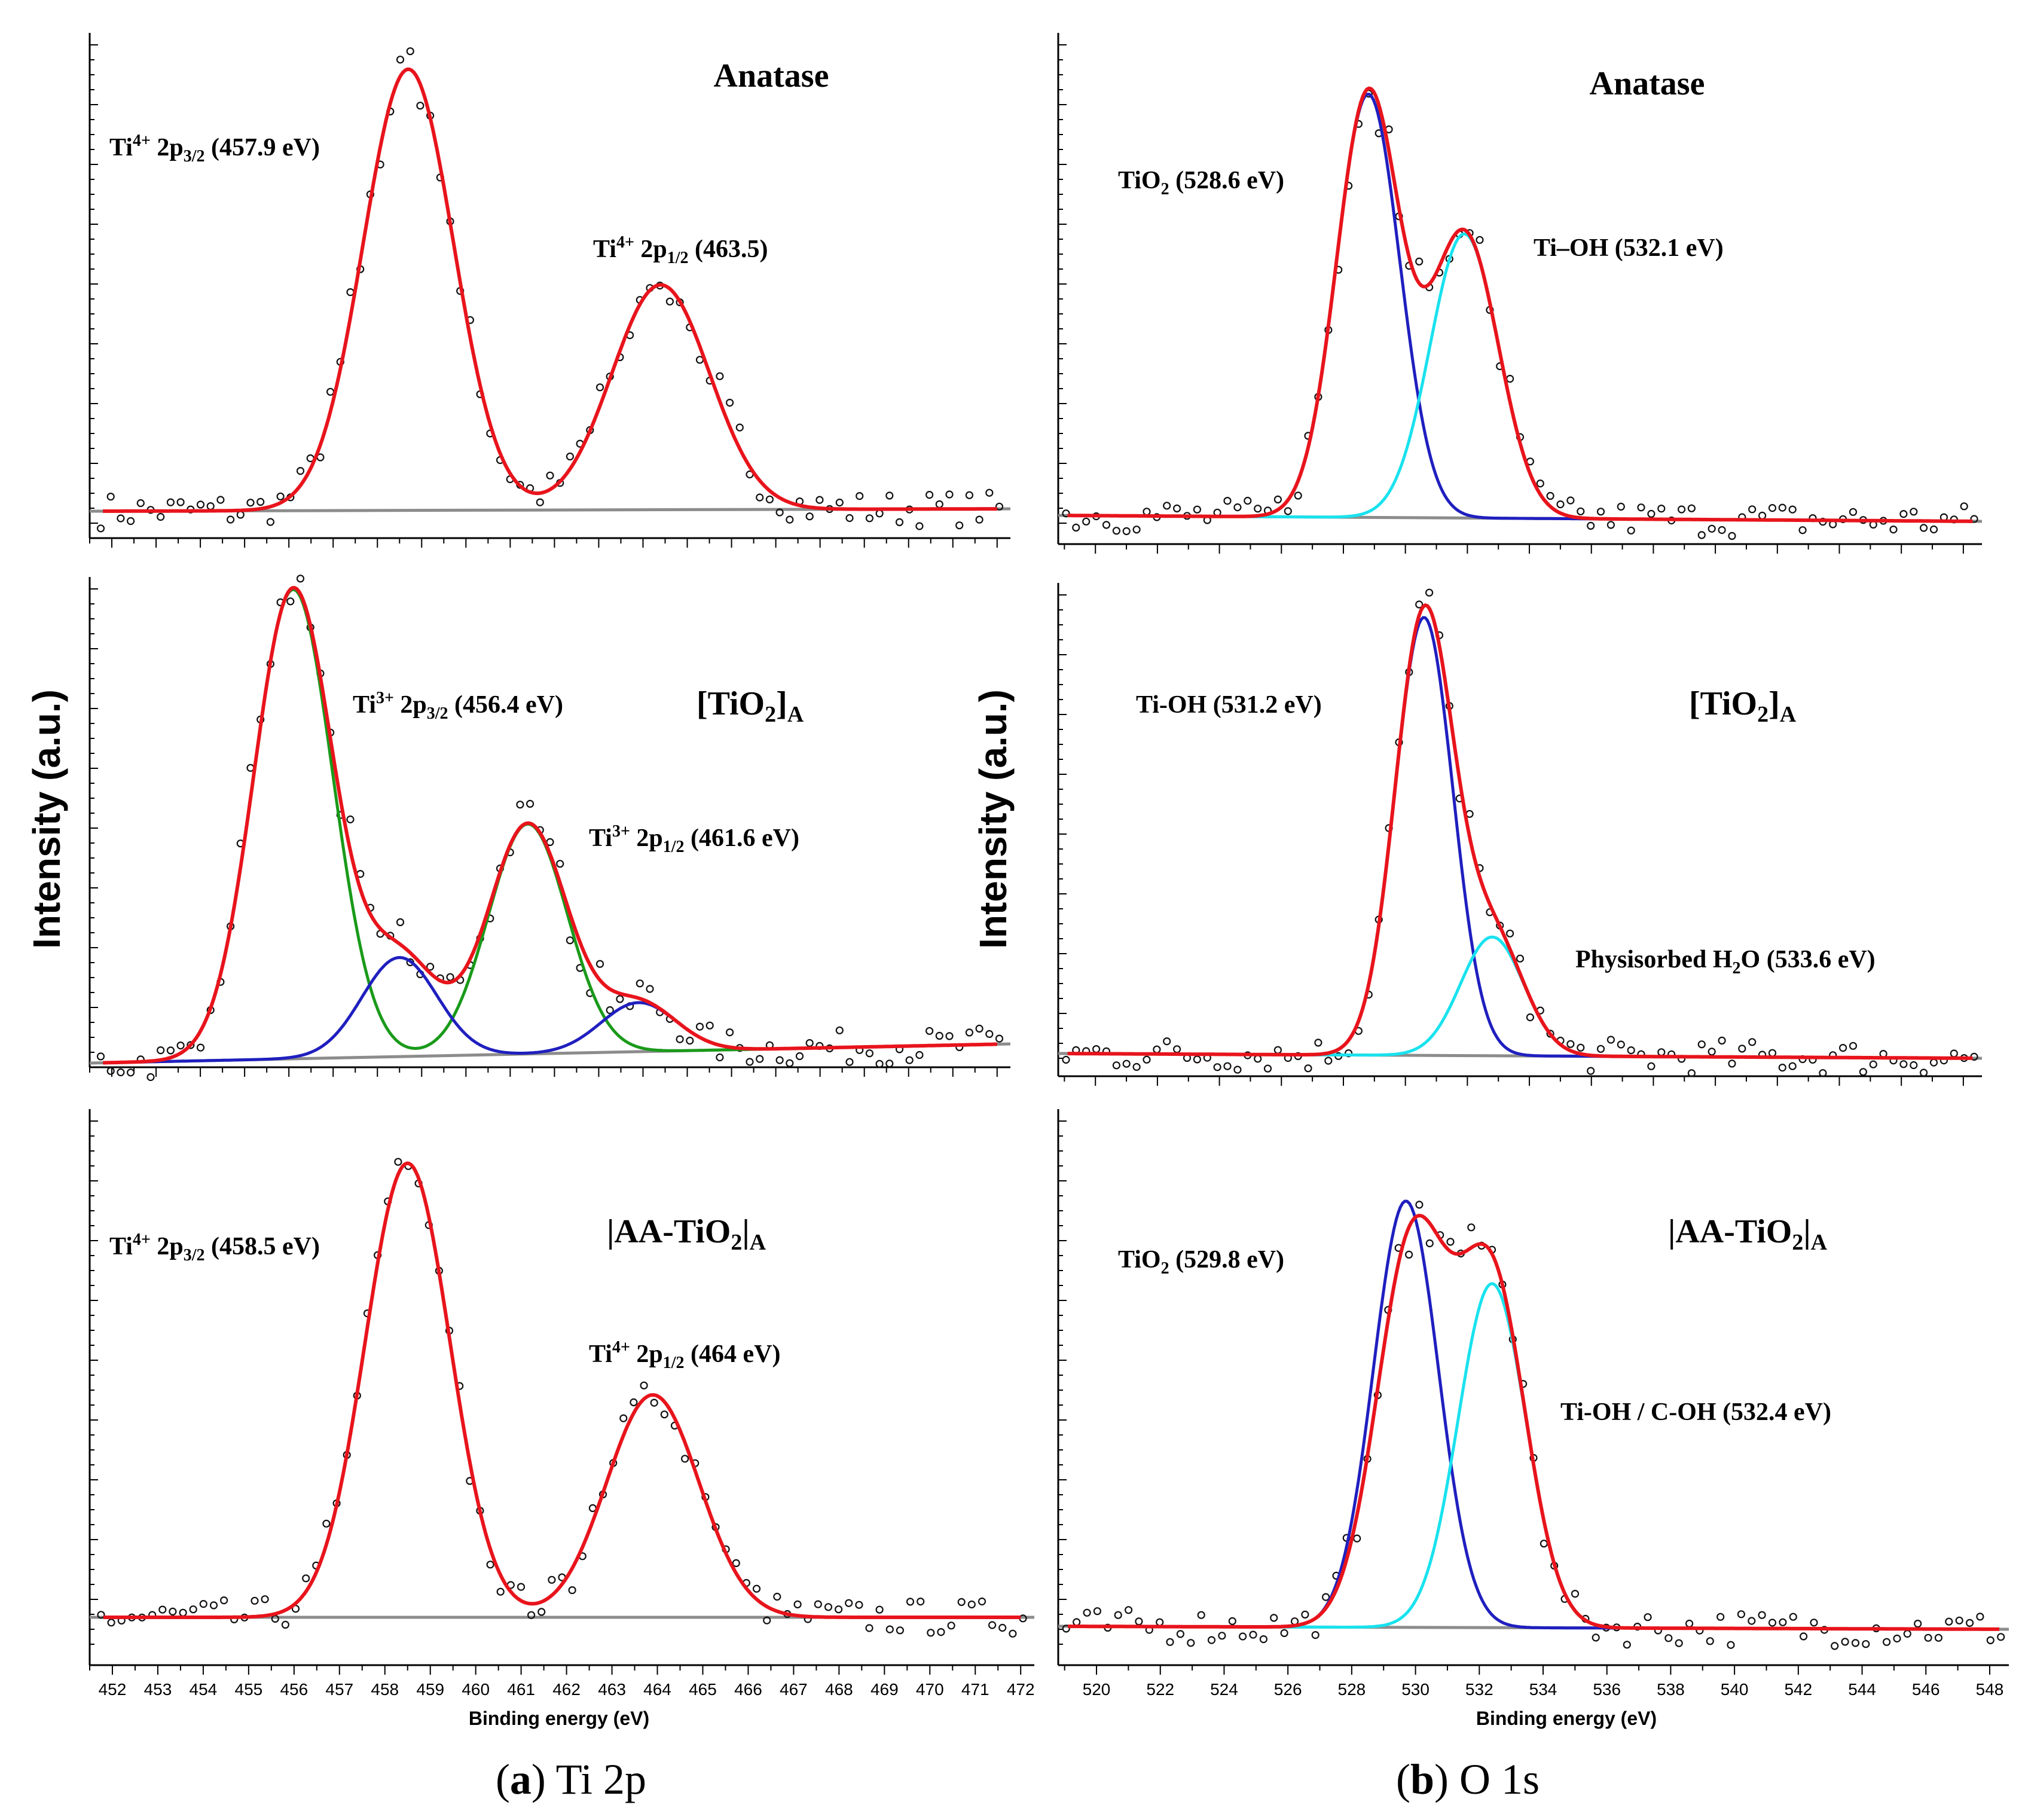 The width and height of the screenshot is (2019, 1820). What do you see at coordinates (1743, 706) in the screenshot?
I see `title-b-tio2a: [TiO2]A` at bounding box center [1743, 706].